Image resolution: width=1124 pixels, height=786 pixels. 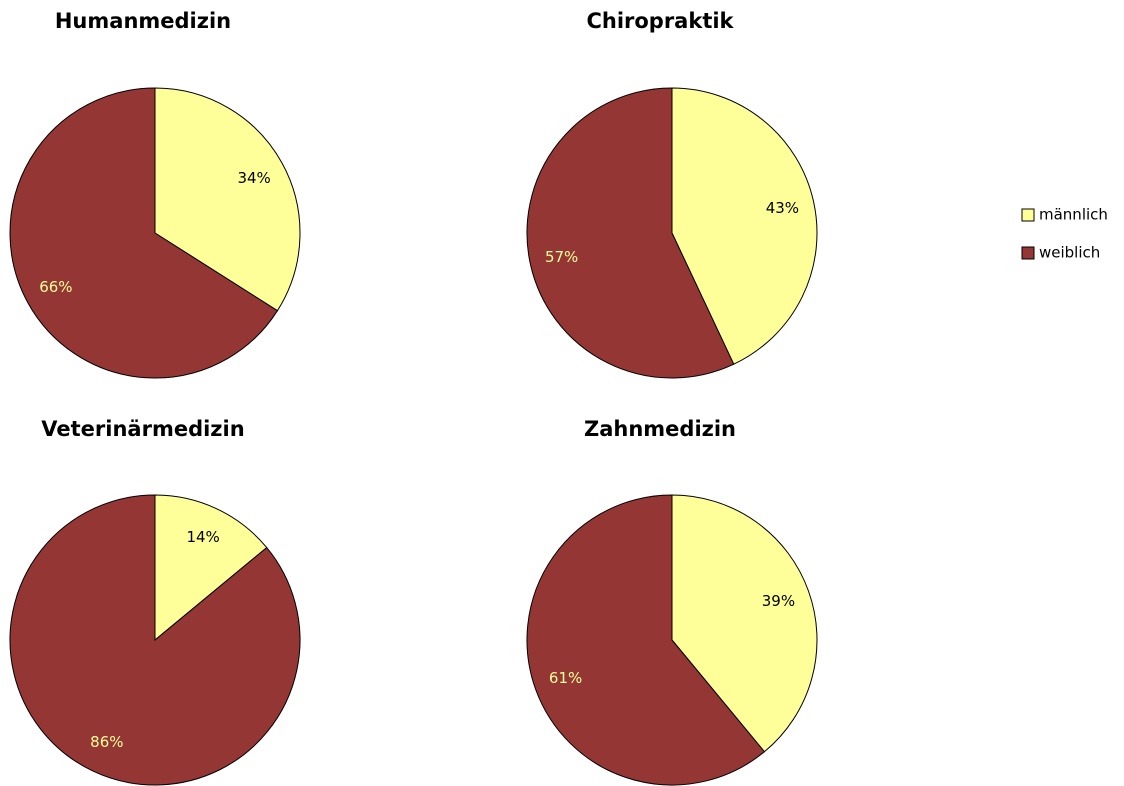 I want to click on value-label: 39%, so click(x=778, y=601).